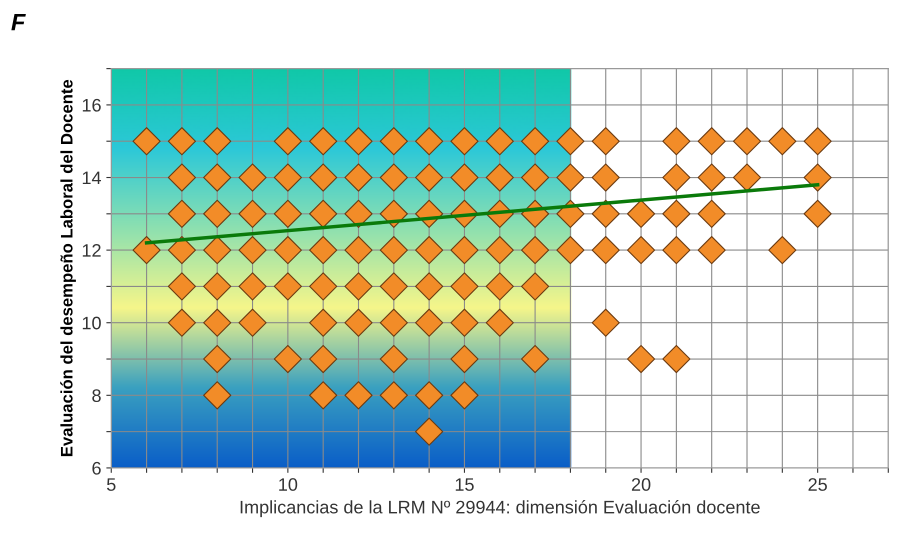 The image size is (912, 536). What do you see at coordinates (111, 484) in the screenshot?
I see `x-tick-label: 5` at bounding box center [111, 484].